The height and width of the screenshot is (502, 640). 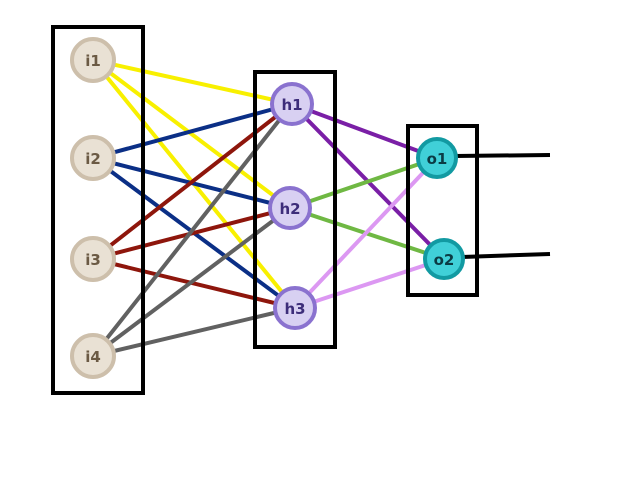 I want to click on node-circle-i3, so click(x=93, y=259).